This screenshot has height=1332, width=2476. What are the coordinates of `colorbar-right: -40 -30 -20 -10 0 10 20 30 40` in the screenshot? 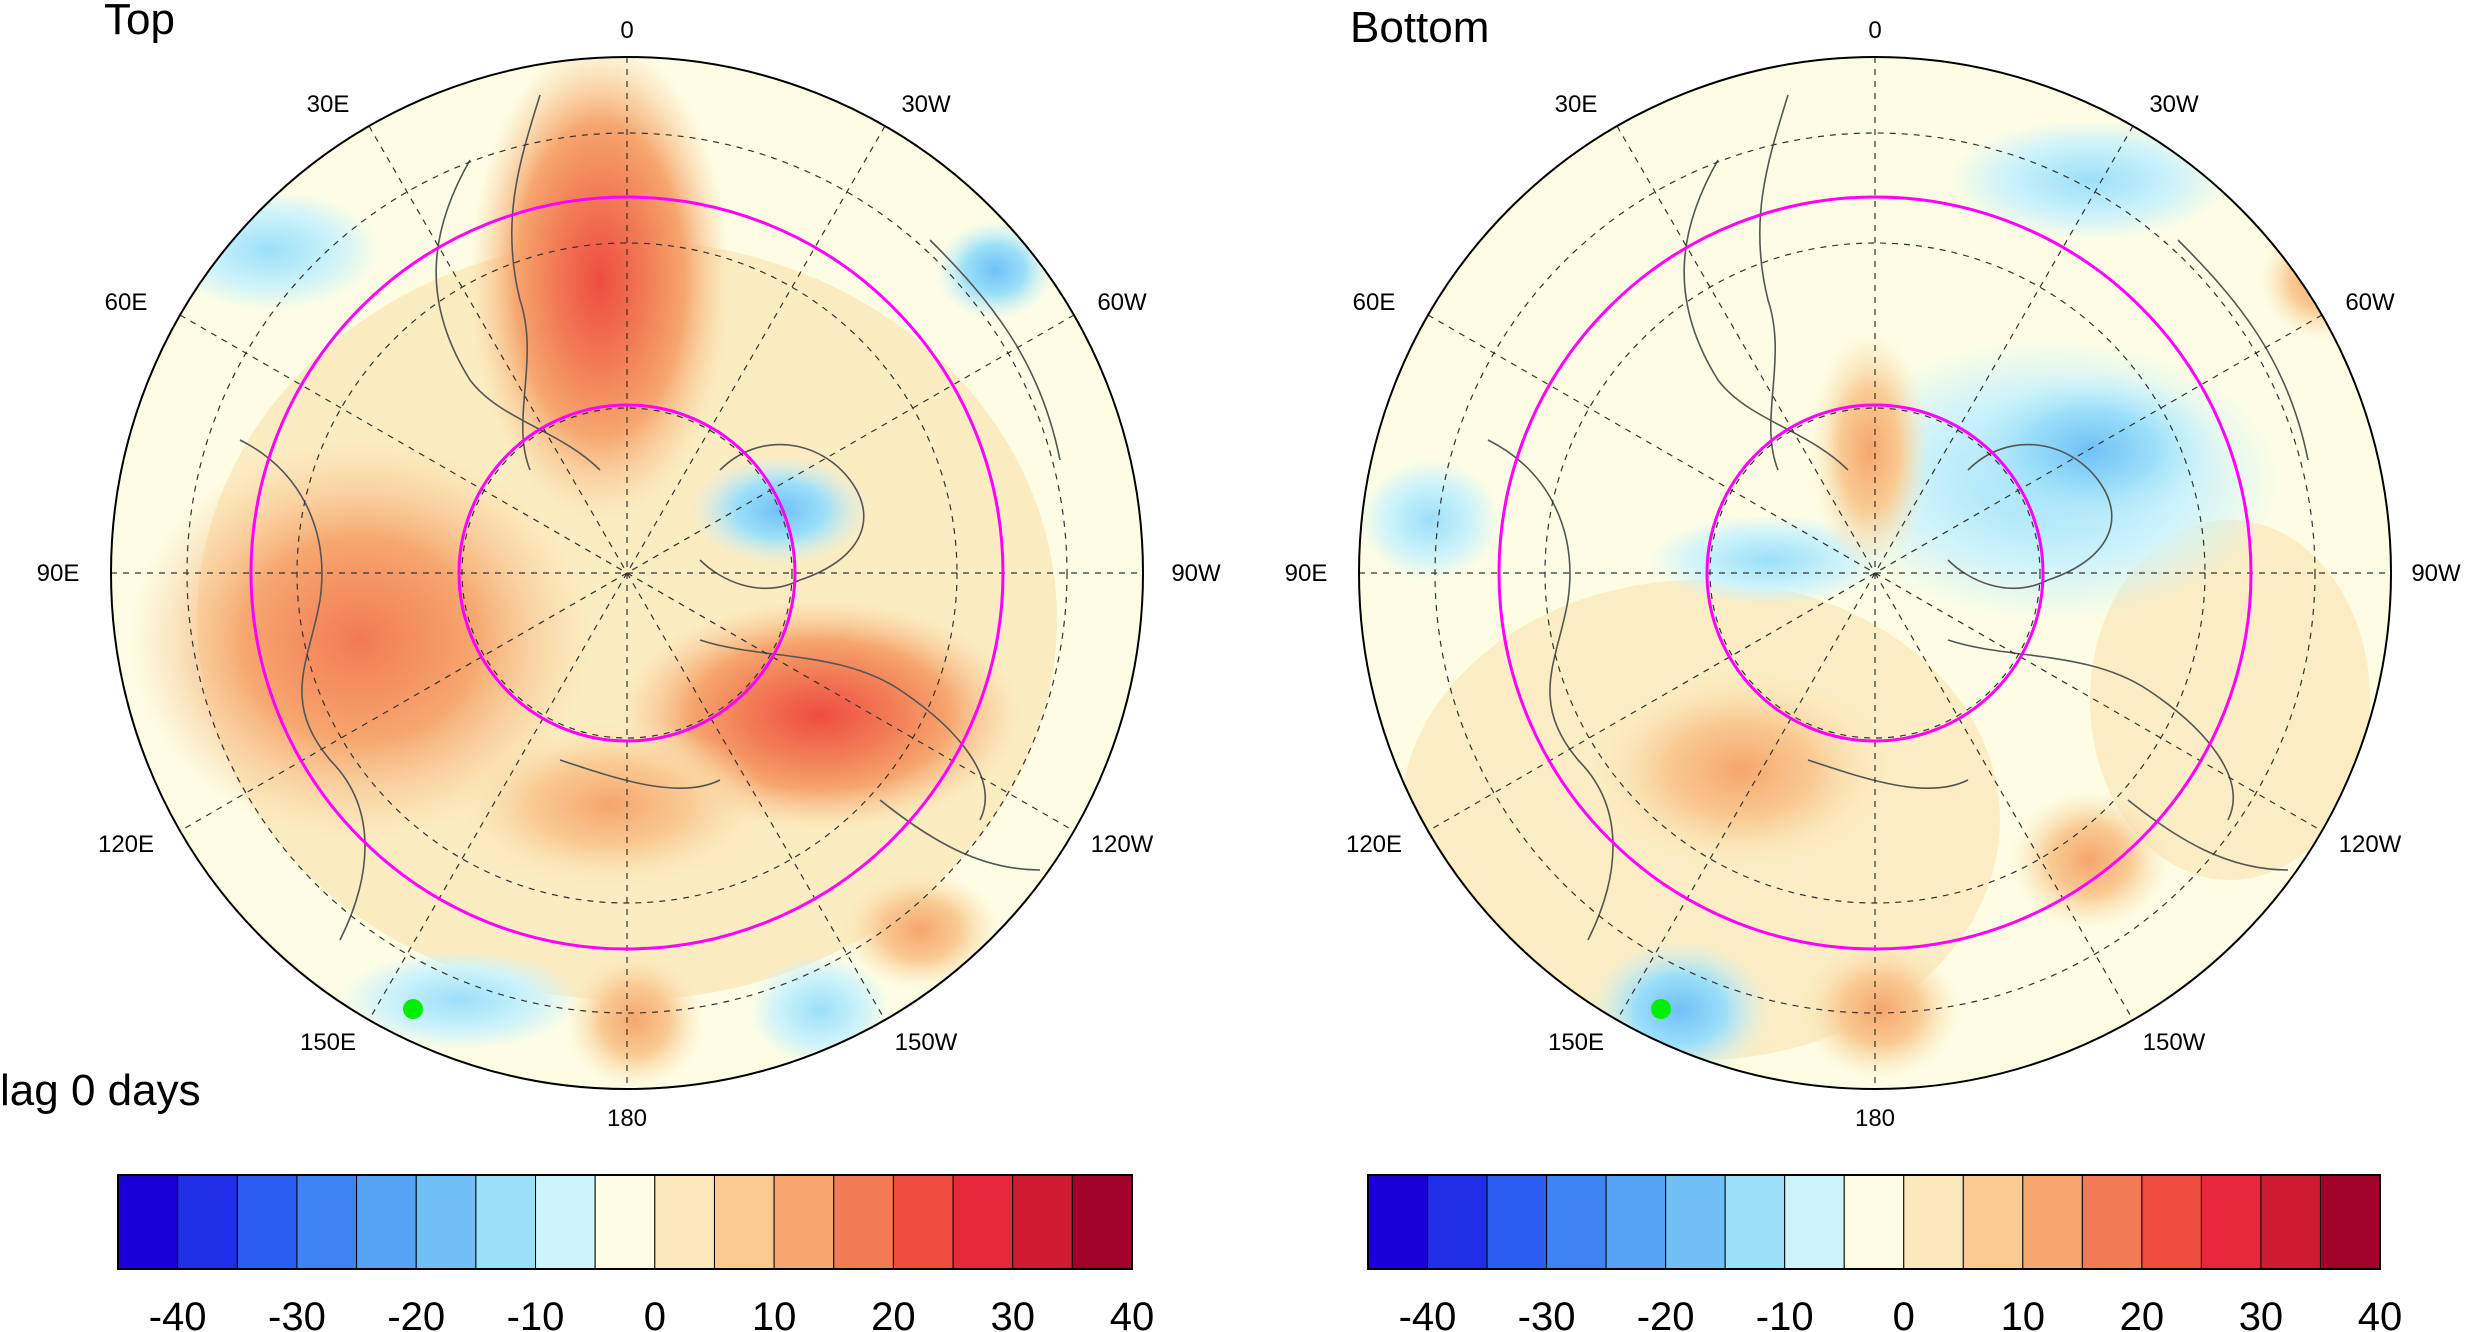 It's located at (1885, 1253).